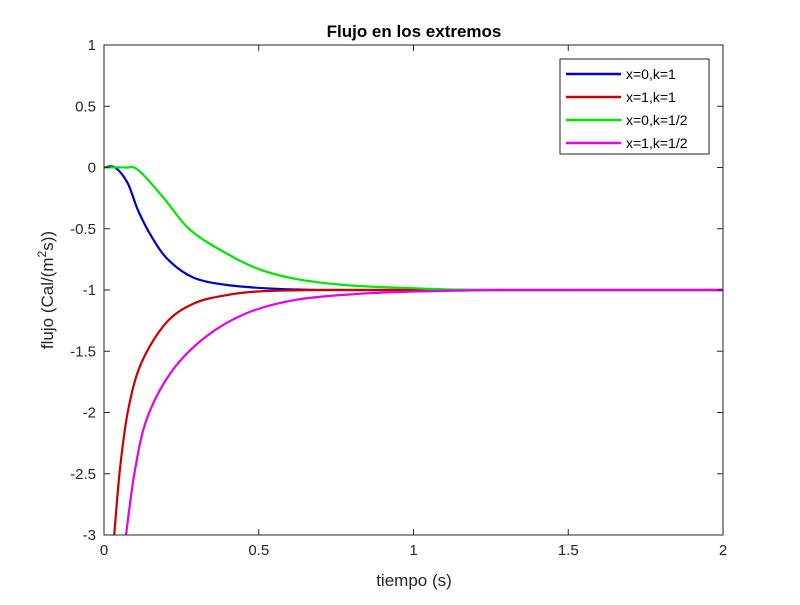 Image resolution: width=800 pixels, height=605 pixels. What do you see at coordinates (89, 413) in the screenshot?
I see `y-tick-label: -2` at bounding box center [89, 413].